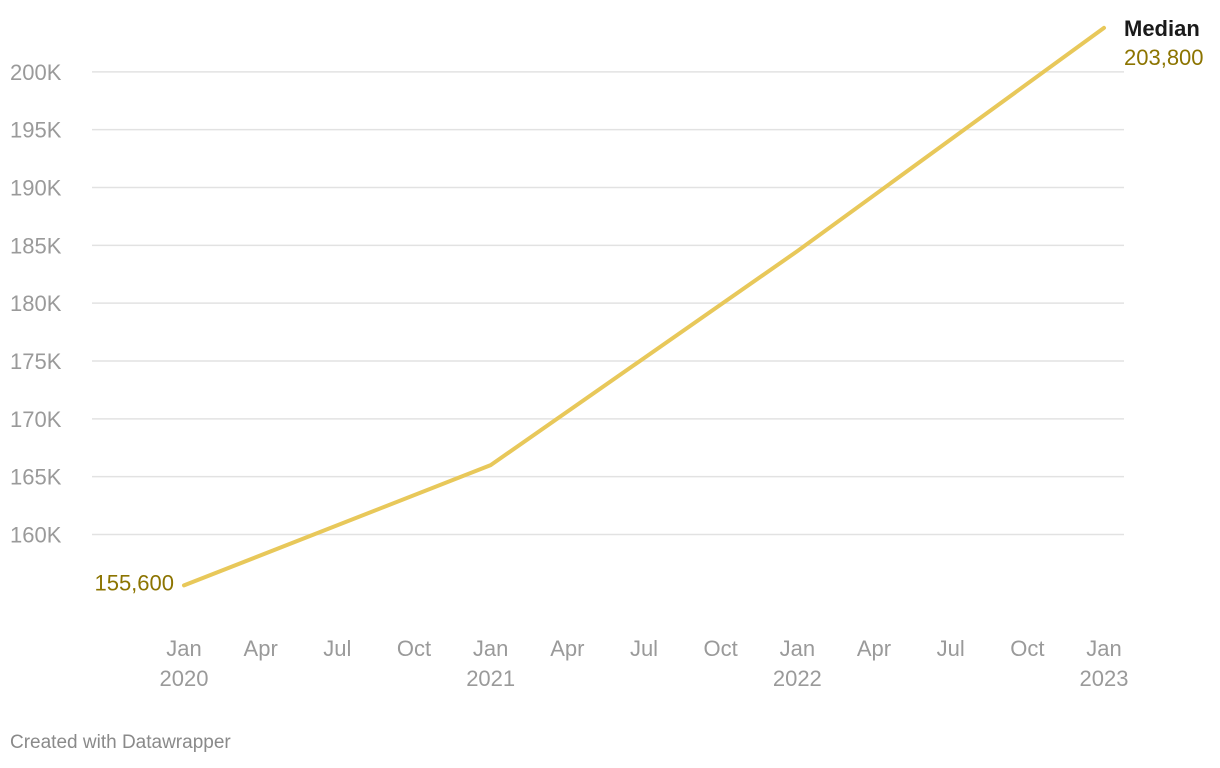  I want to click on x-tick-year-label: 2021, so click(490, 678).